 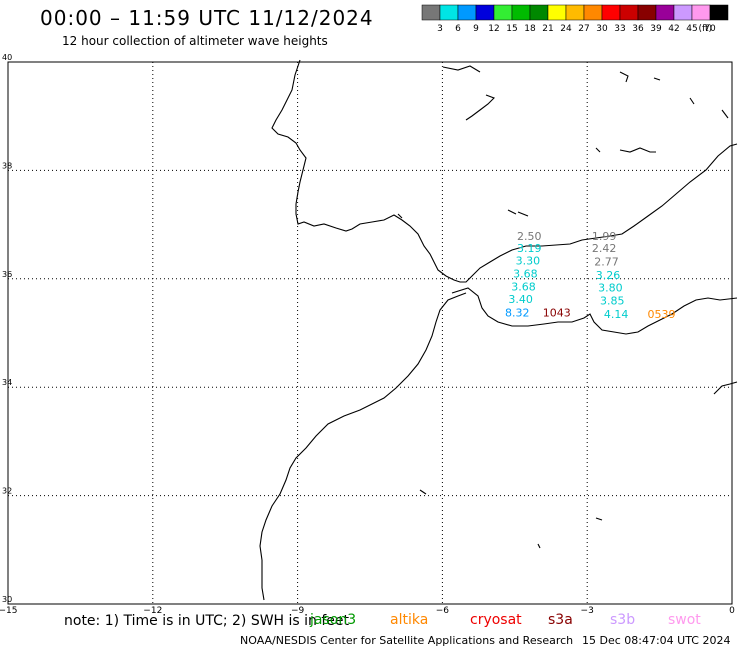 What do you see at coordinates (732, 611) in the screenshot?
I see `lon-tick-label: 0` at bounding box center [732, 611].